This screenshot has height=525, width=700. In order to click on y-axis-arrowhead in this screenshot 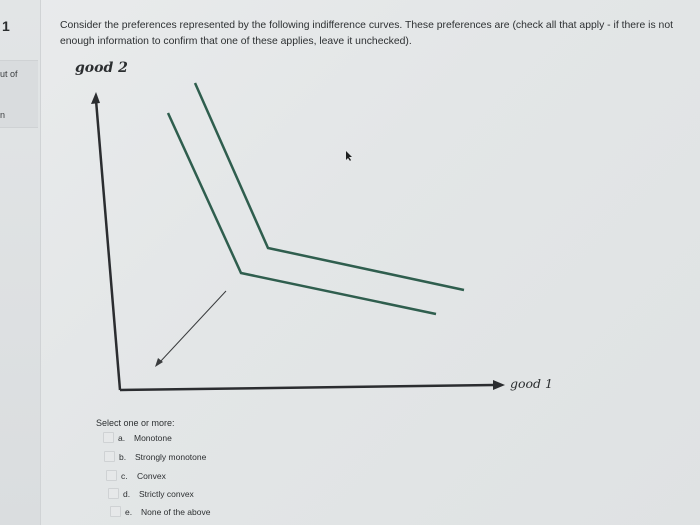, I will do `click(95, 98)`.